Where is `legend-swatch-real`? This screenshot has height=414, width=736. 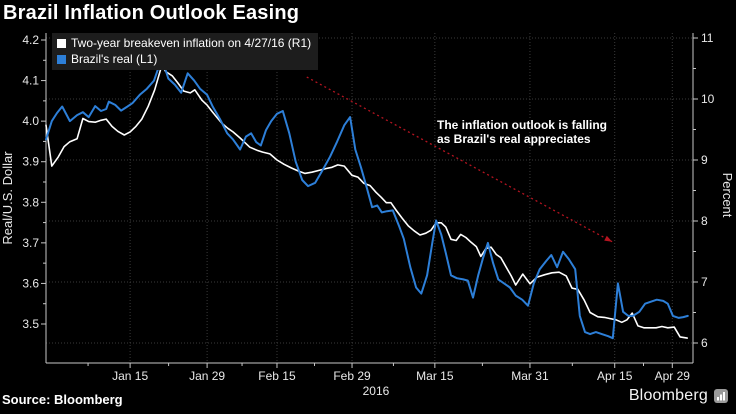
legend-swatch-real is located at coordinates (61, 59).